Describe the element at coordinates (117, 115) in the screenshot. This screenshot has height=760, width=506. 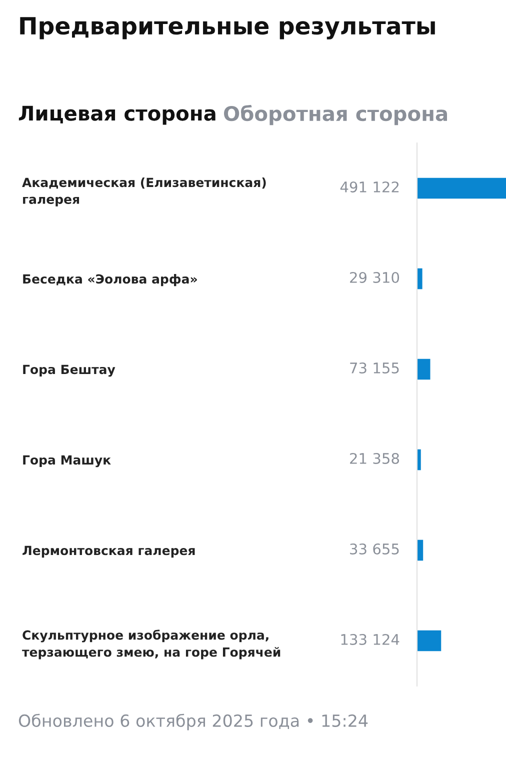
I see `text: Лицевая сторона` at that location.